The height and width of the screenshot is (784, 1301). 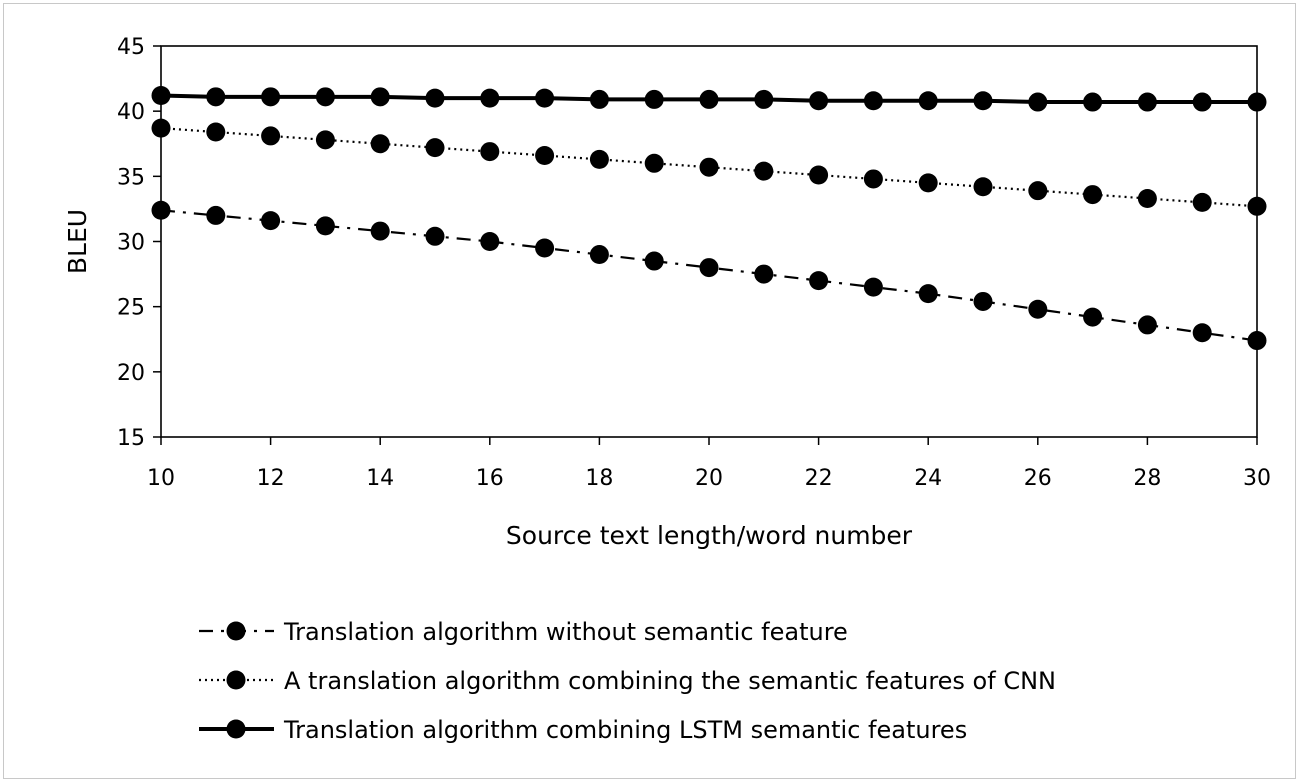 I want to click on x-tick-label-8: 26, so click(x=1038, y=478).